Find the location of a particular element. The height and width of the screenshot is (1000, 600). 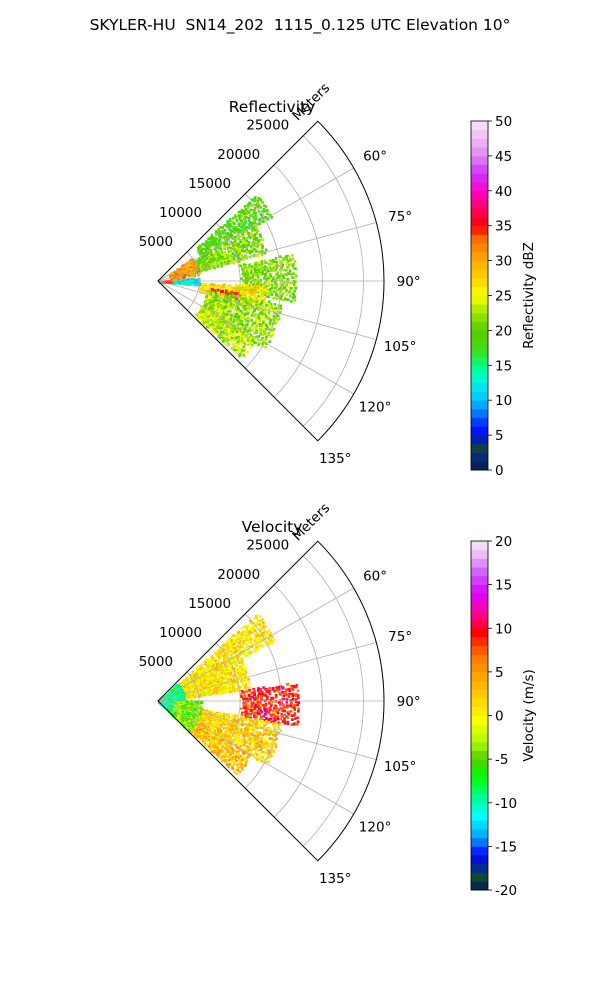

chart-title: Reflectivity is located at coordinates (272, 107).